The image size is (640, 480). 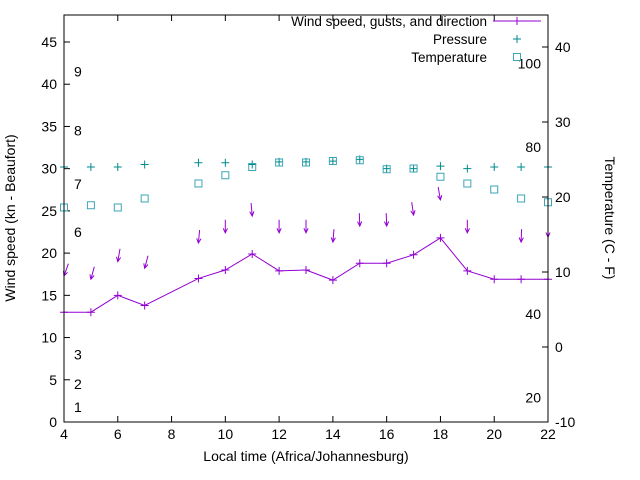 What do you see at coordinates (78, 131) in the screenshot?
I see `beaufort-scale-label: 8` at bounding box center [78, 131].